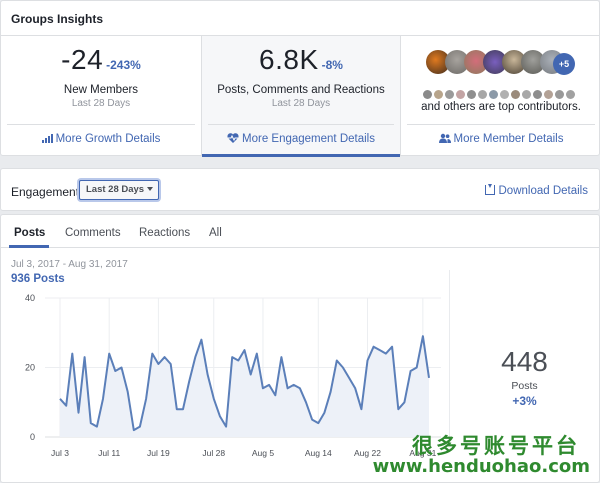 Image resolution: width=600 pixels, height=483 pixels. Describe the element at coordinates (60, 453) in the screenshot. I see `x-tick-label: Jul 3` at that location.